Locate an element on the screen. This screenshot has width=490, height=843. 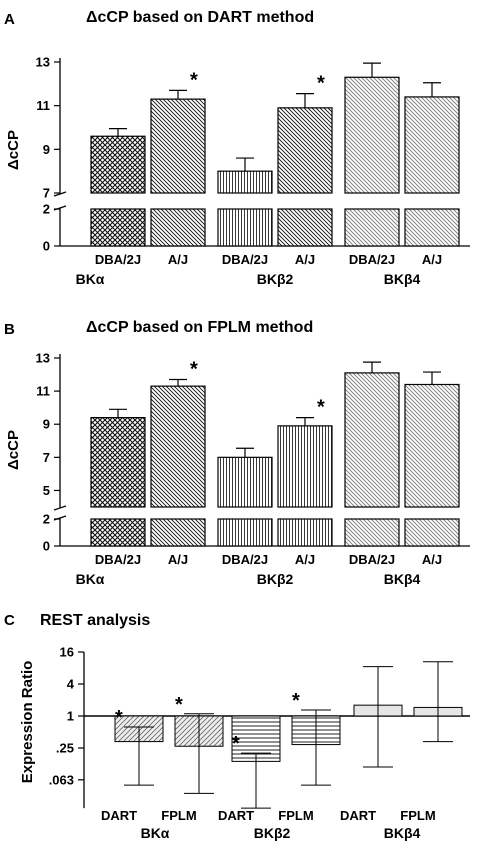
panel-c-title: REST analysis is located at coordinates (95, 620).